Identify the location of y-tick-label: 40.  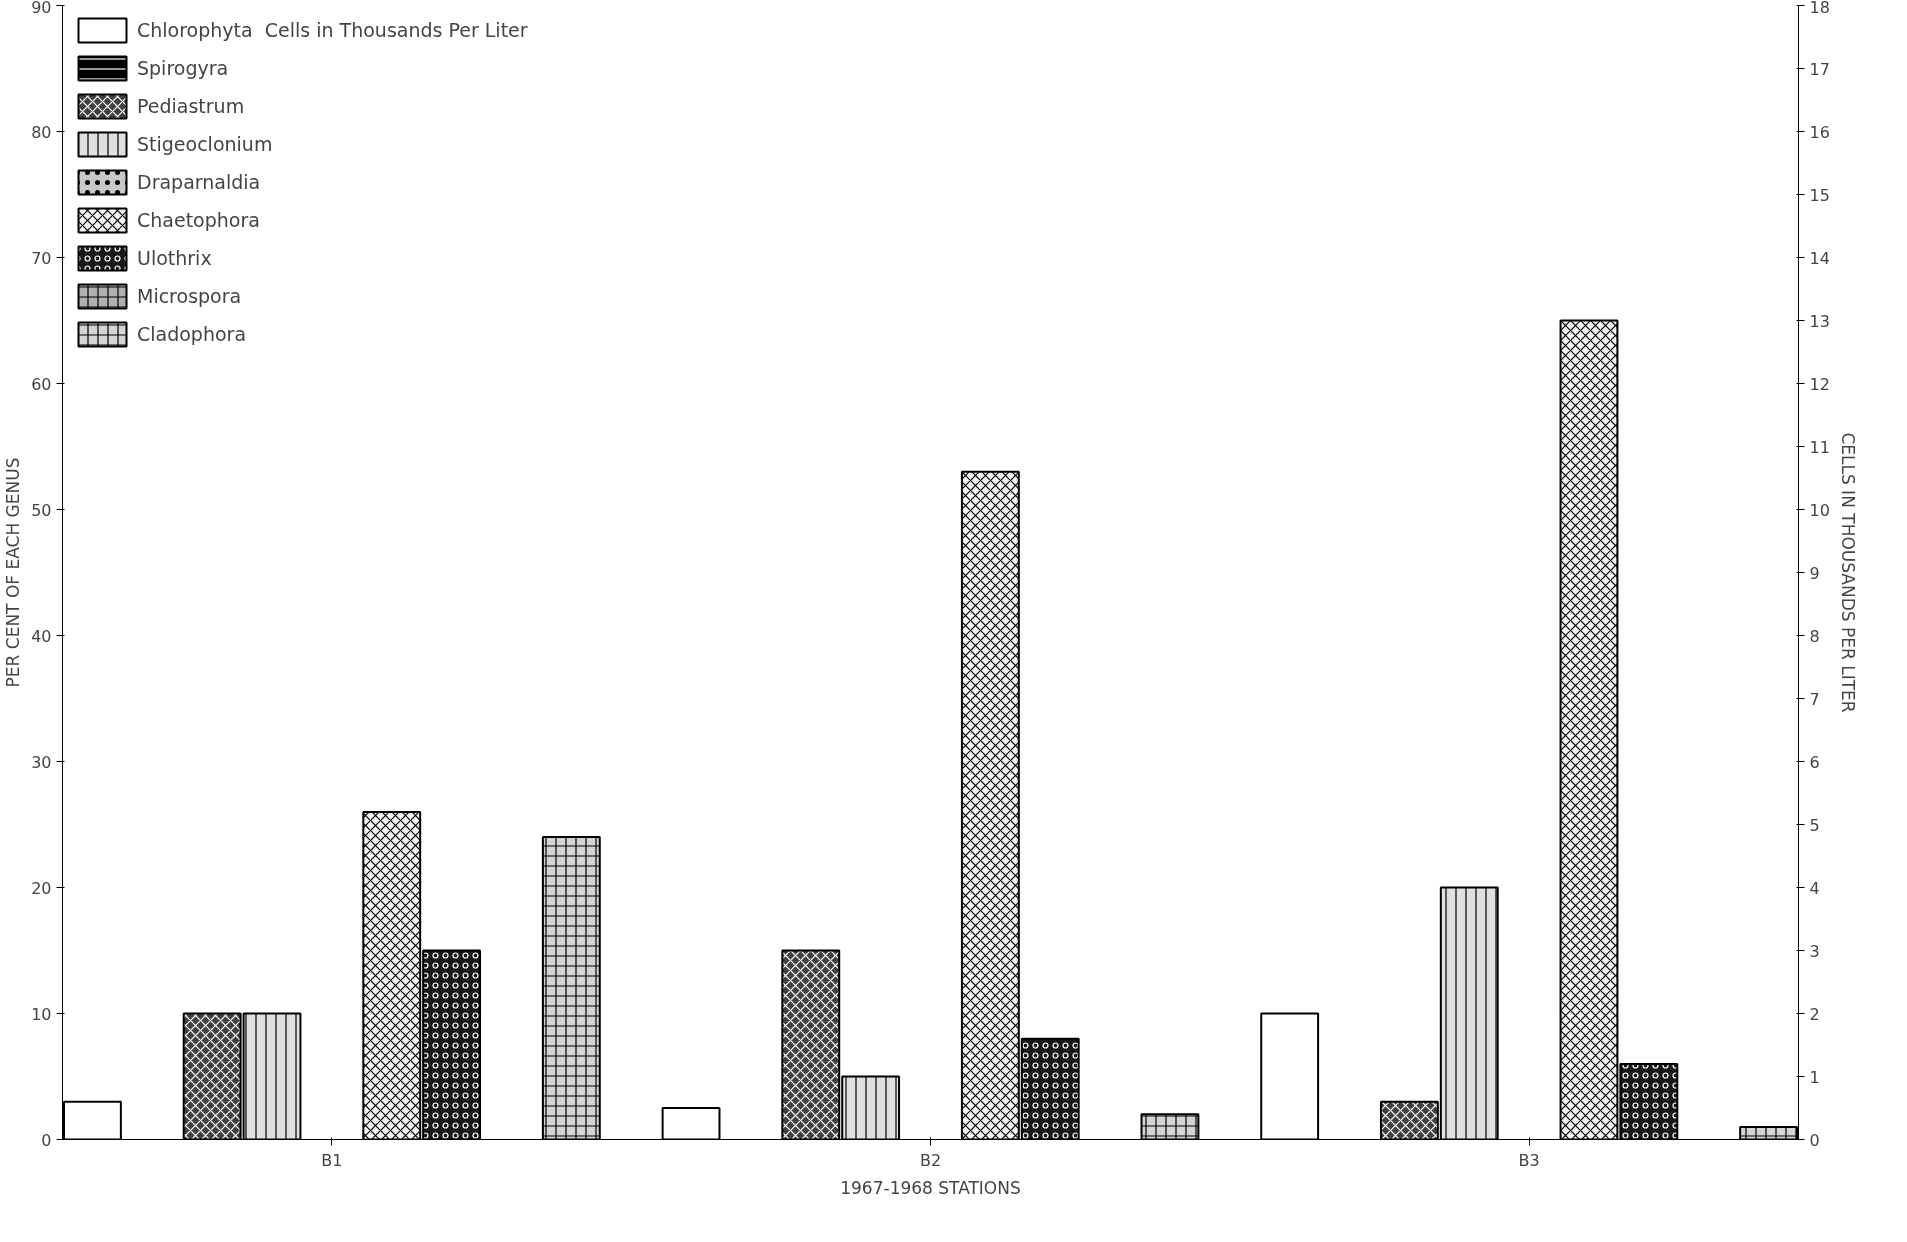
(41, 636).